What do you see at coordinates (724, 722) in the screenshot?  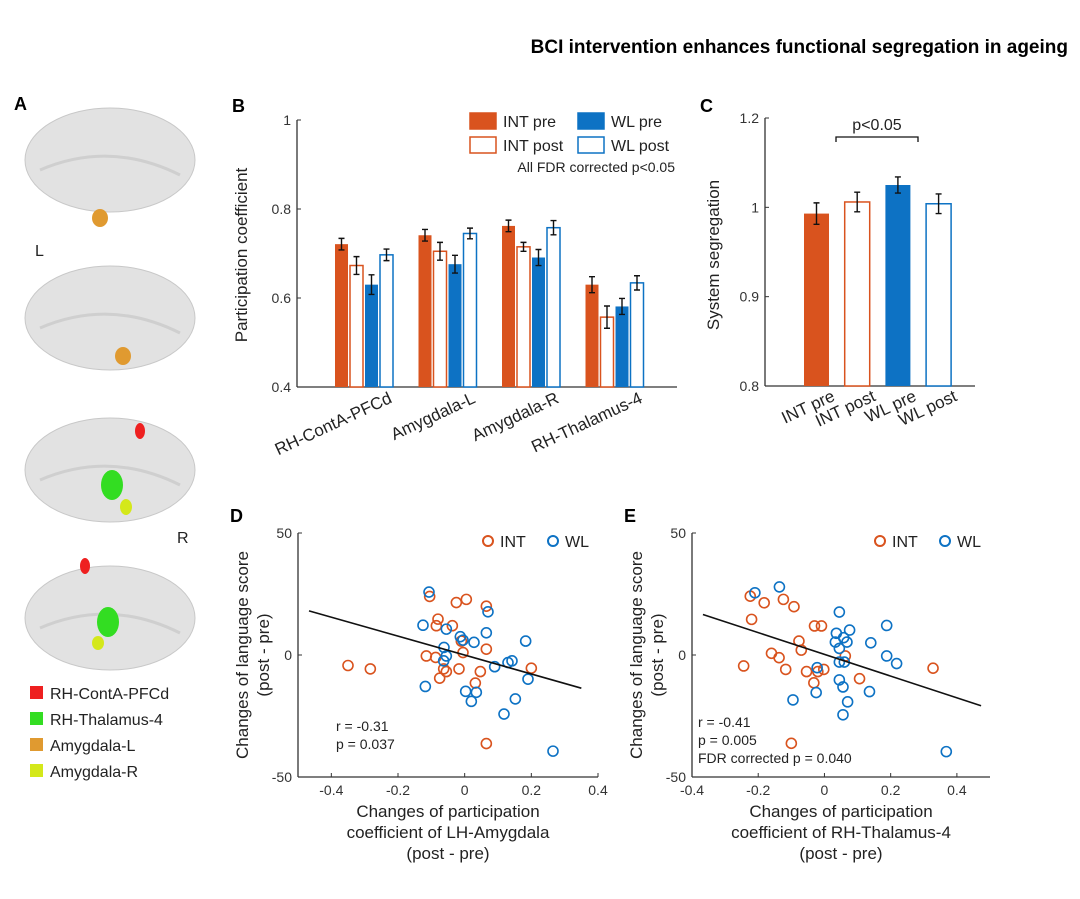 I see `stat-annotation: r = -0.41` at bounding box center [724, 722].